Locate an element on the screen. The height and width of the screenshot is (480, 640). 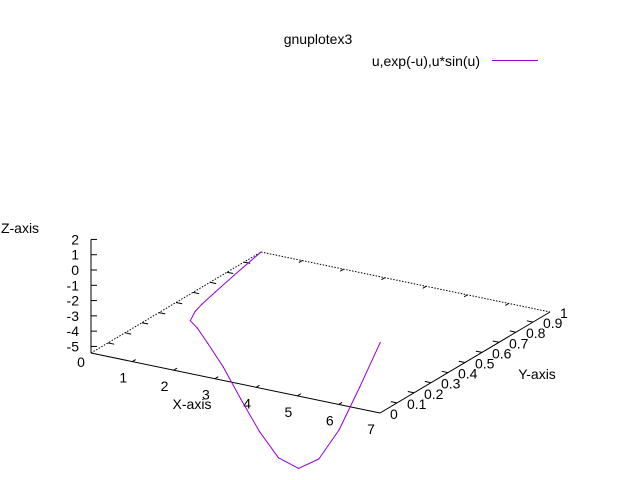
x-tick-label: 1 is located at coordinates (123, 378).